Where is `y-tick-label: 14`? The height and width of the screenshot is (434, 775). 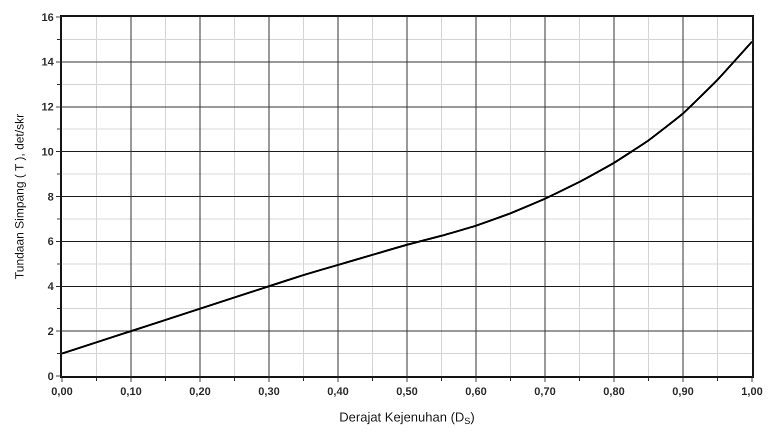
y-tick-label: 14 is located at coordinates (48, 62).